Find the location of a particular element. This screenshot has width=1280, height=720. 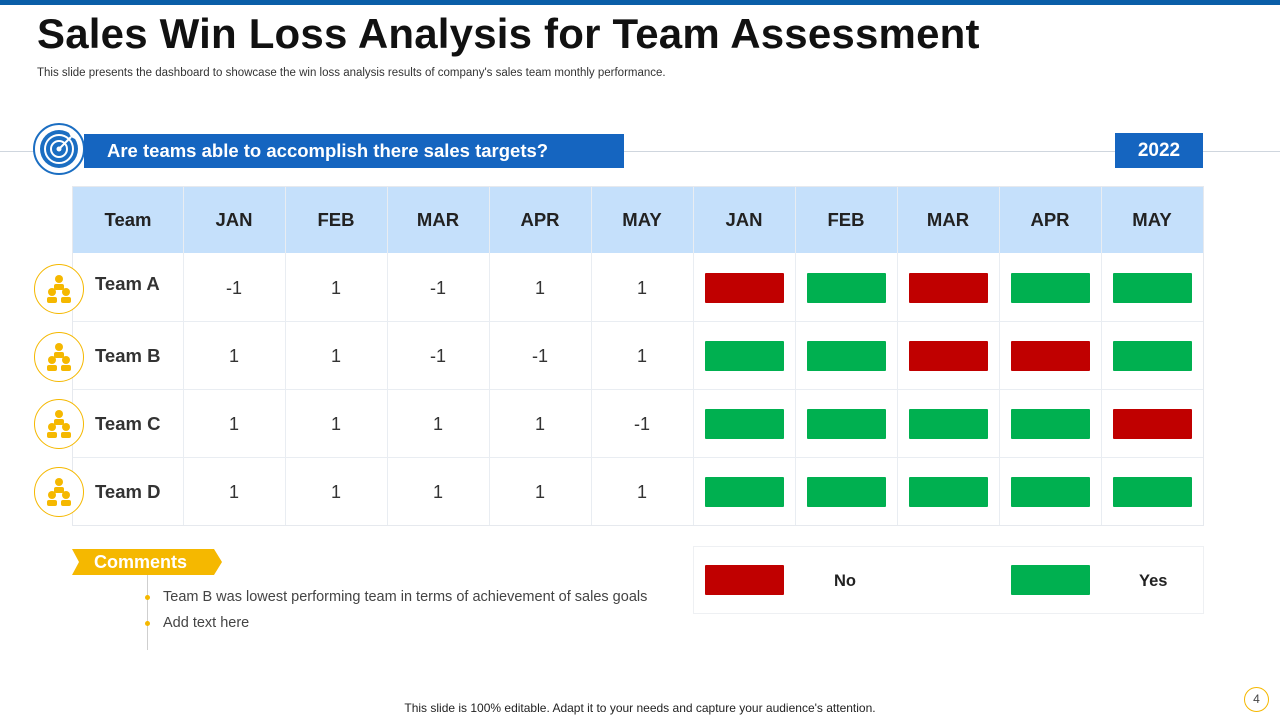

header-value-month: APR is located at coordinates (540, 219).